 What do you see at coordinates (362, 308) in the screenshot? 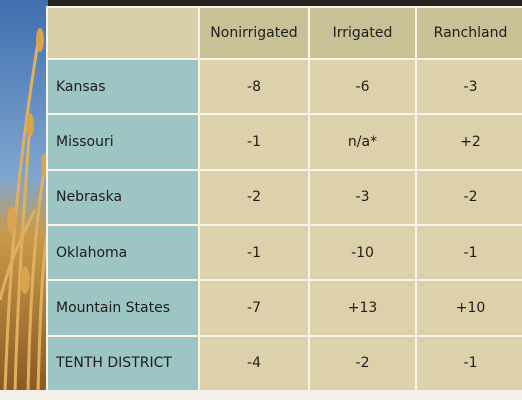
I see `value-cell: +13` at bounding box center [362, 308].